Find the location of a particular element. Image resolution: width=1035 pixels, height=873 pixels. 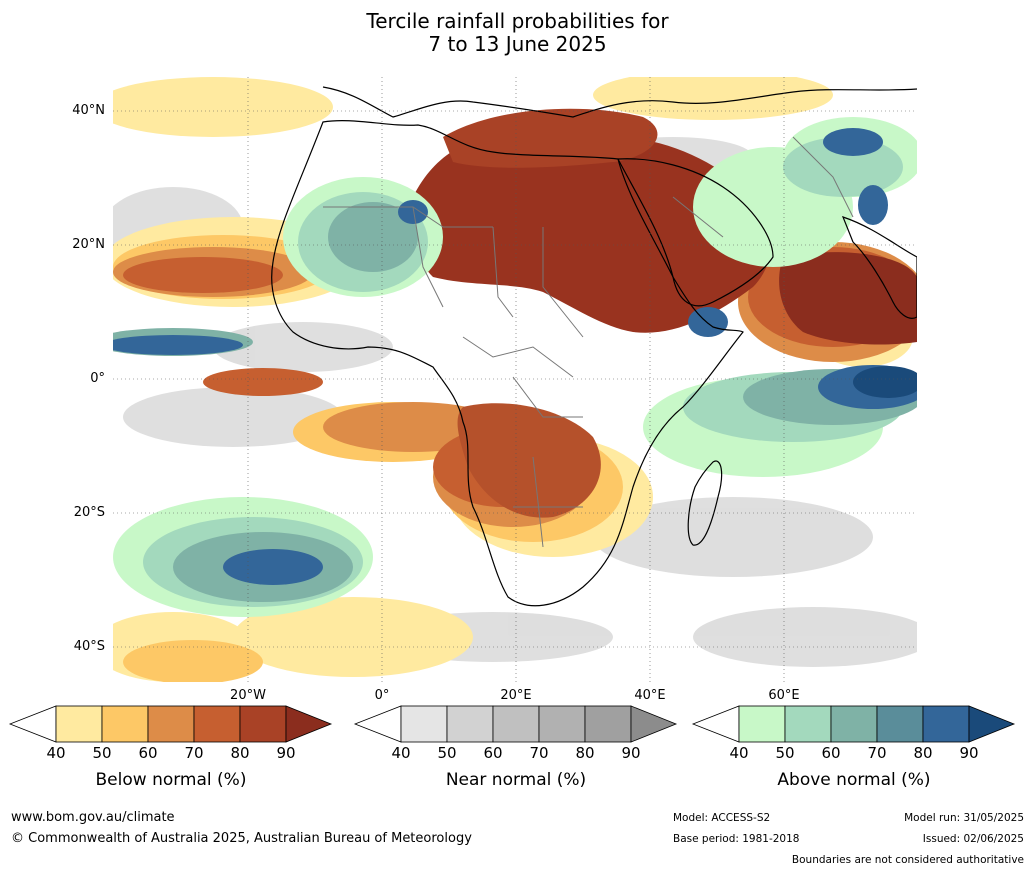

lon-label-40e: 40°E is located at coordinates (650, 695).